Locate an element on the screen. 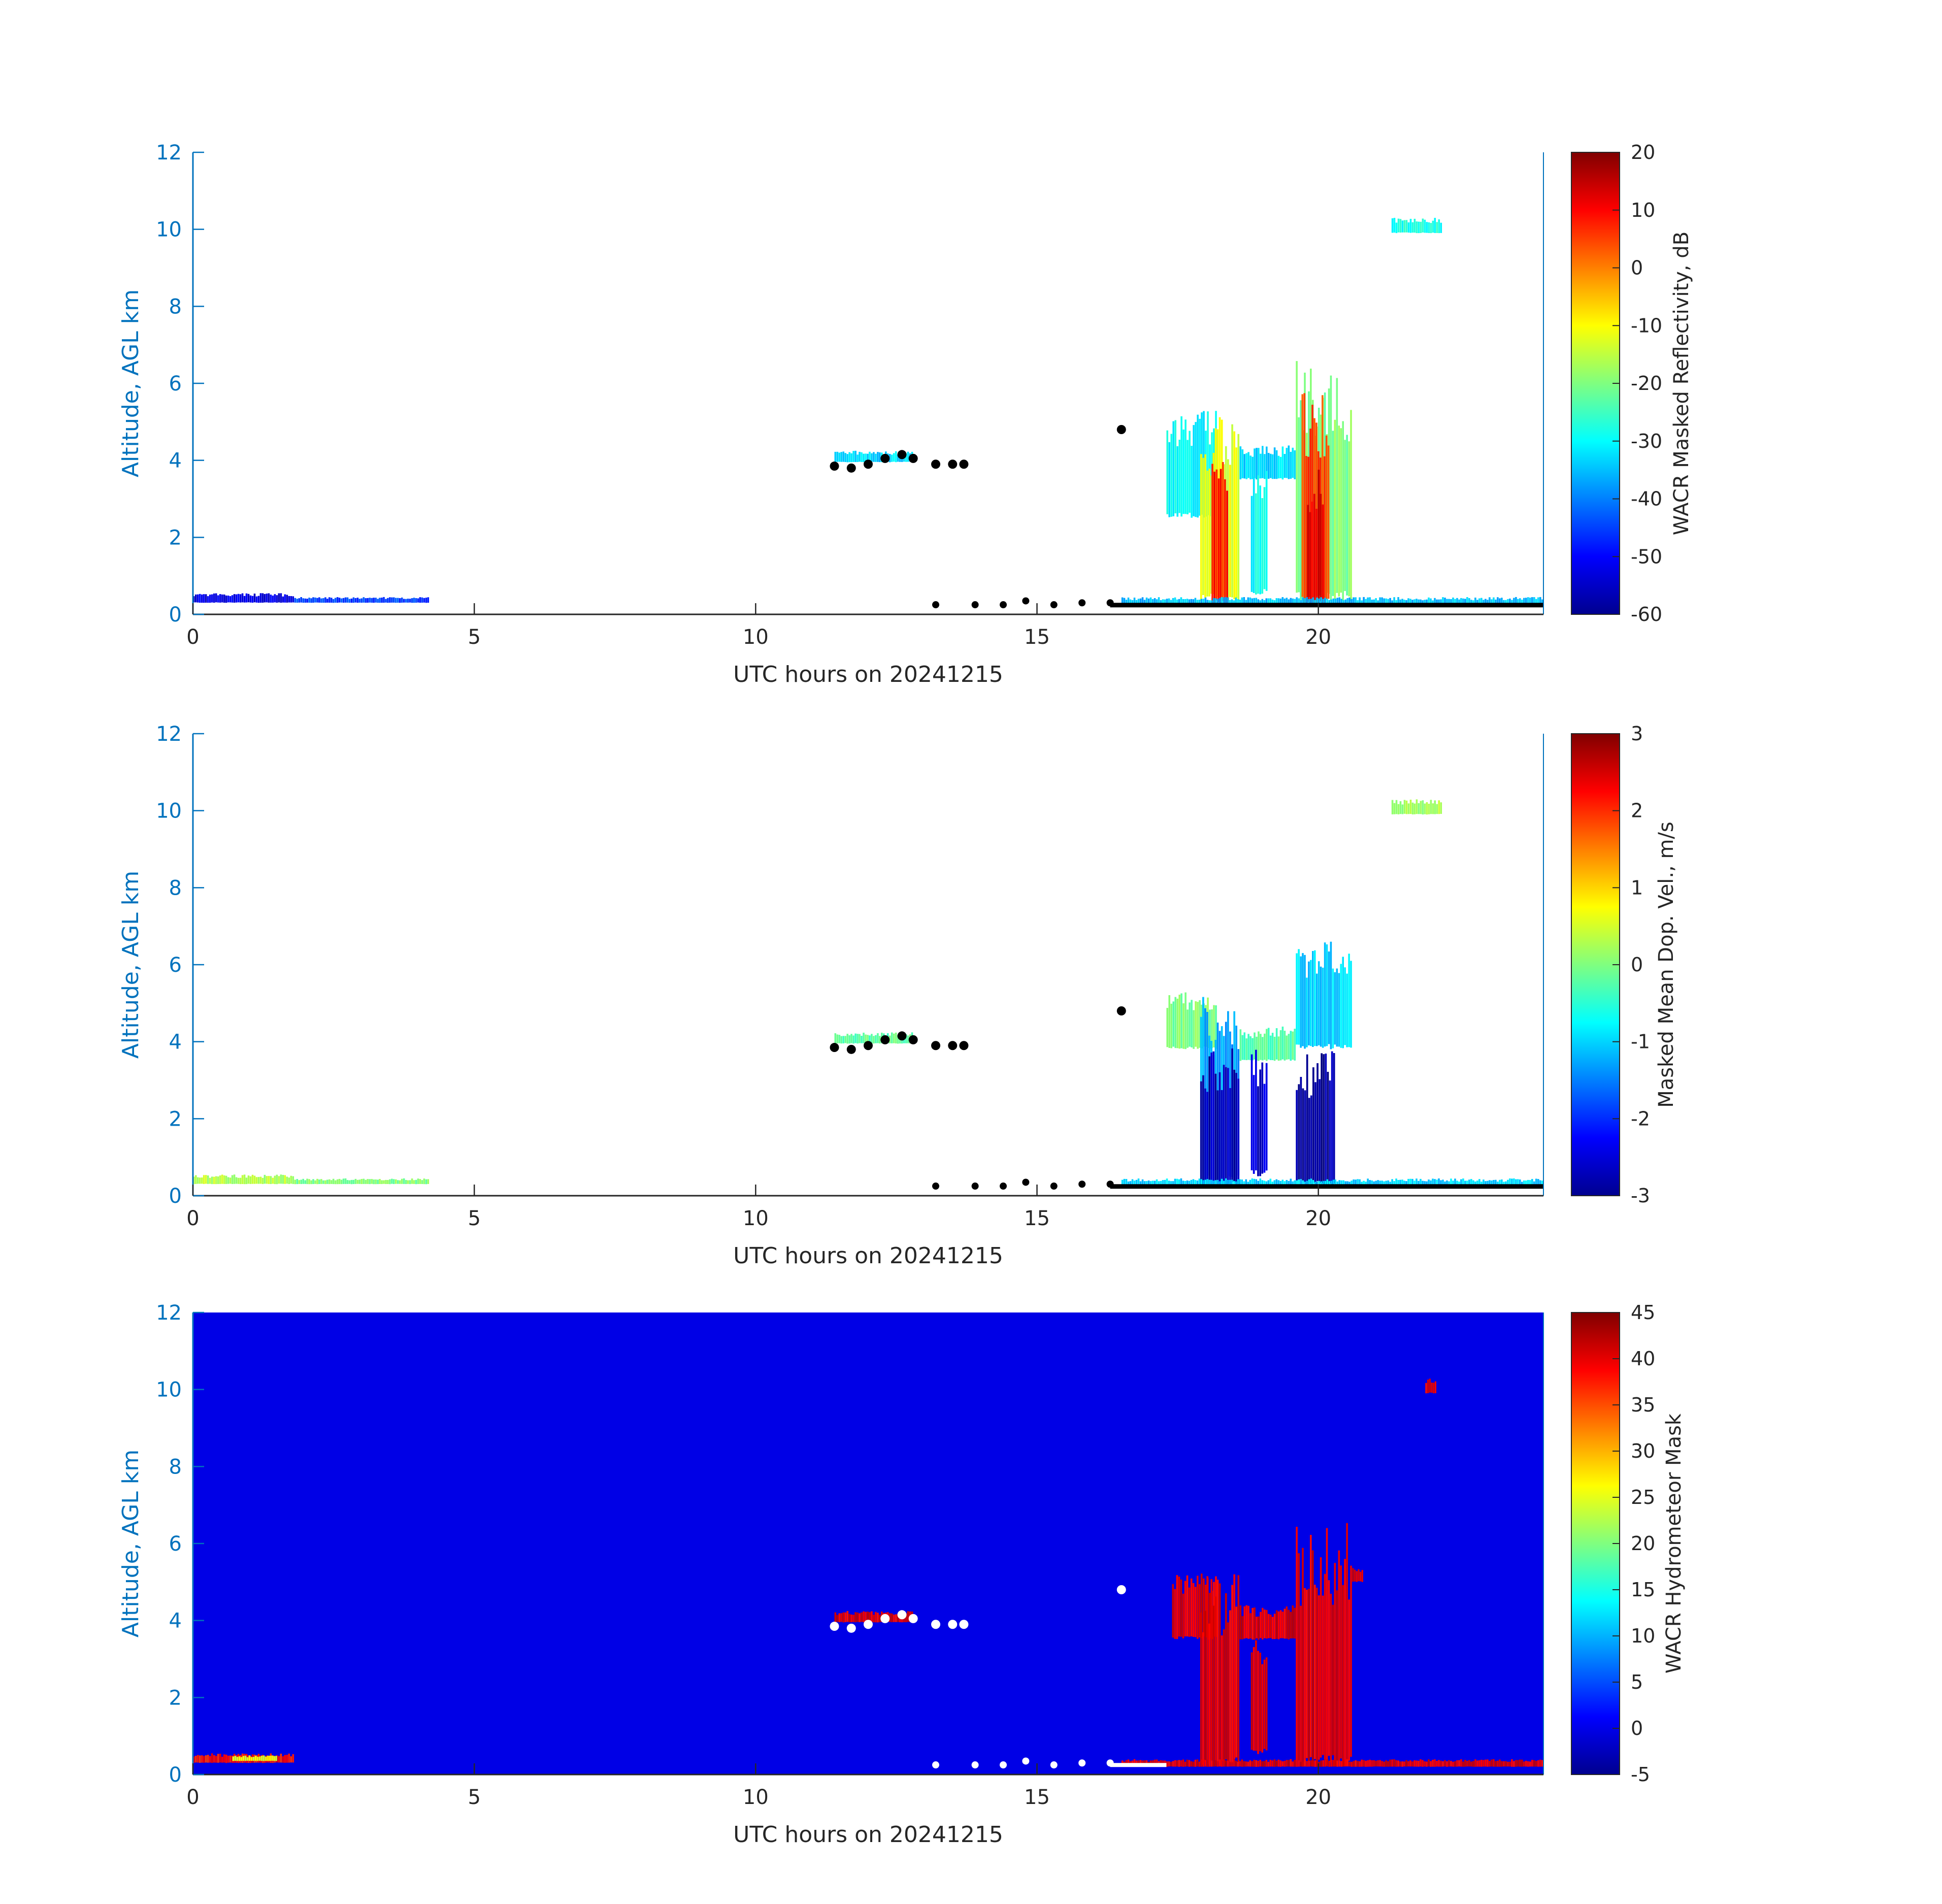 The height and width of the screenshot is (1904, 1942). y-tick-label: 2 is located at coordinates (175, 1119).